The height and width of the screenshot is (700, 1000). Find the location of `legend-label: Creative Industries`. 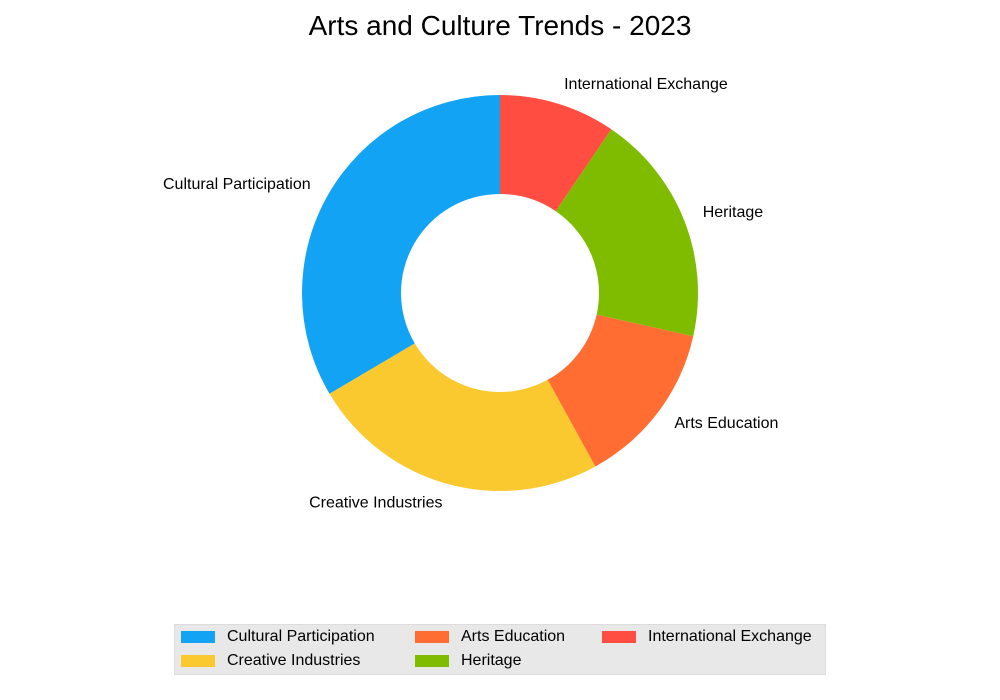

legend-label: Creative Industries is located at coordinates (294, 660).